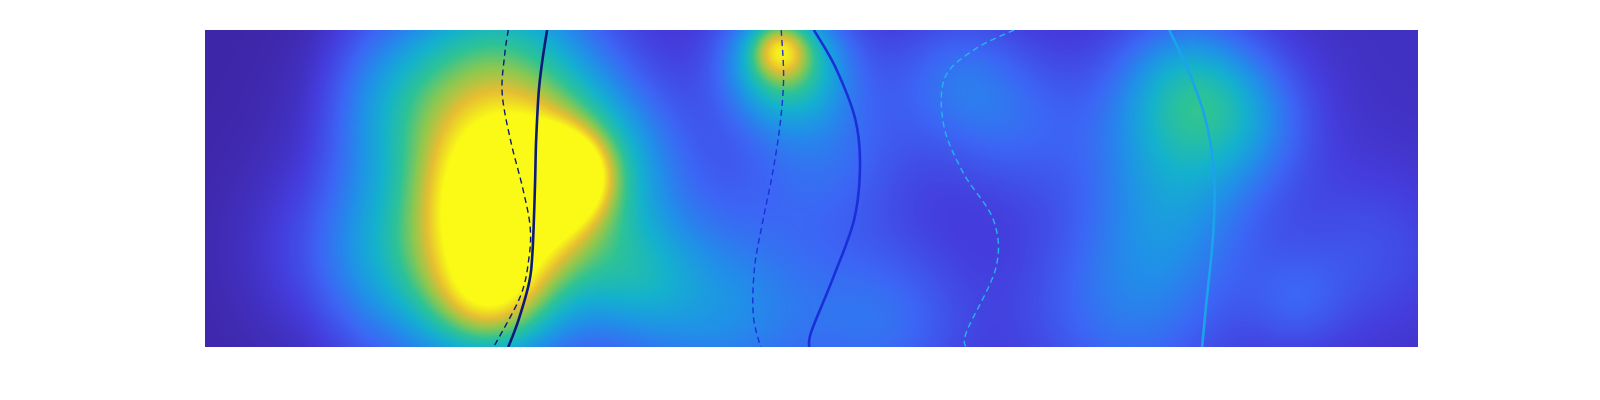 The height and width of the screenshot is (400, 1600). I want to click on series-line-2-solid, so click(528, 188).